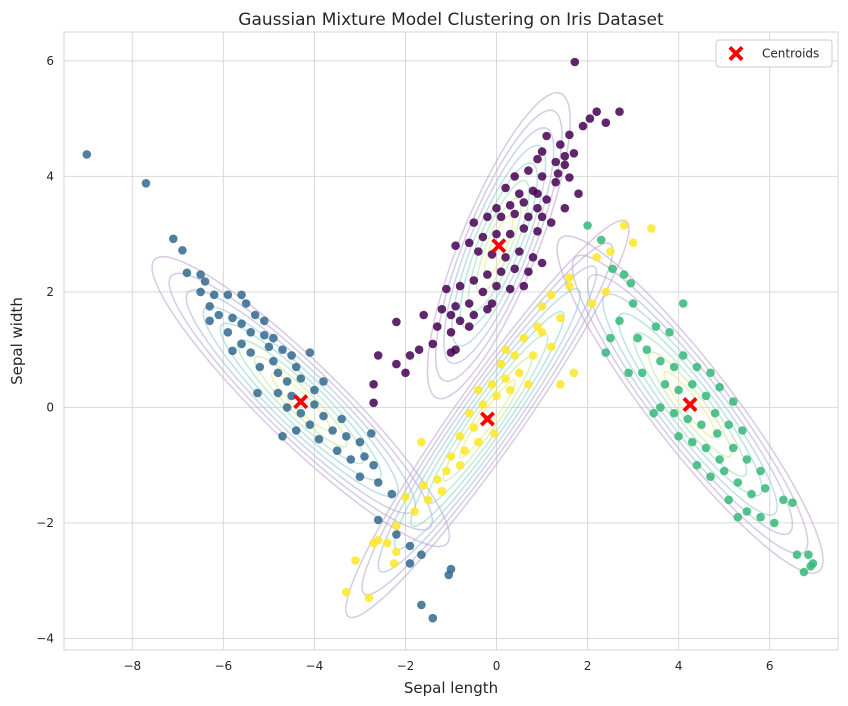 This screenshot has width=848, height=706. Describe the element at coordinates (50, 61) in the screenshot. I see `y-tick-label: 6` at that location.